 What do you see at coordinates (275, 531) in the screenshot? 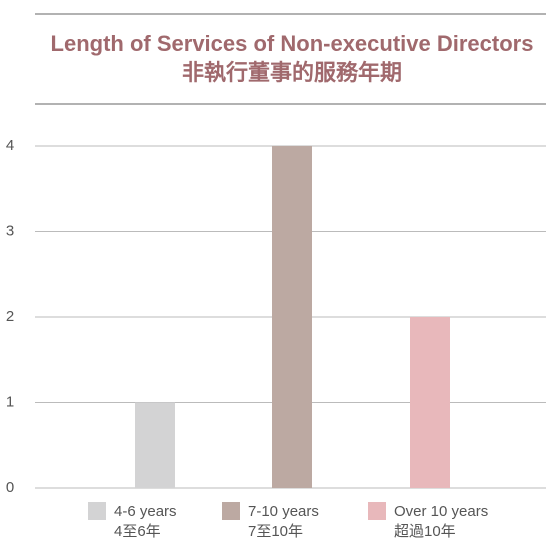
I see `legend-label: 7至10年` at bounding box center [275, 531].